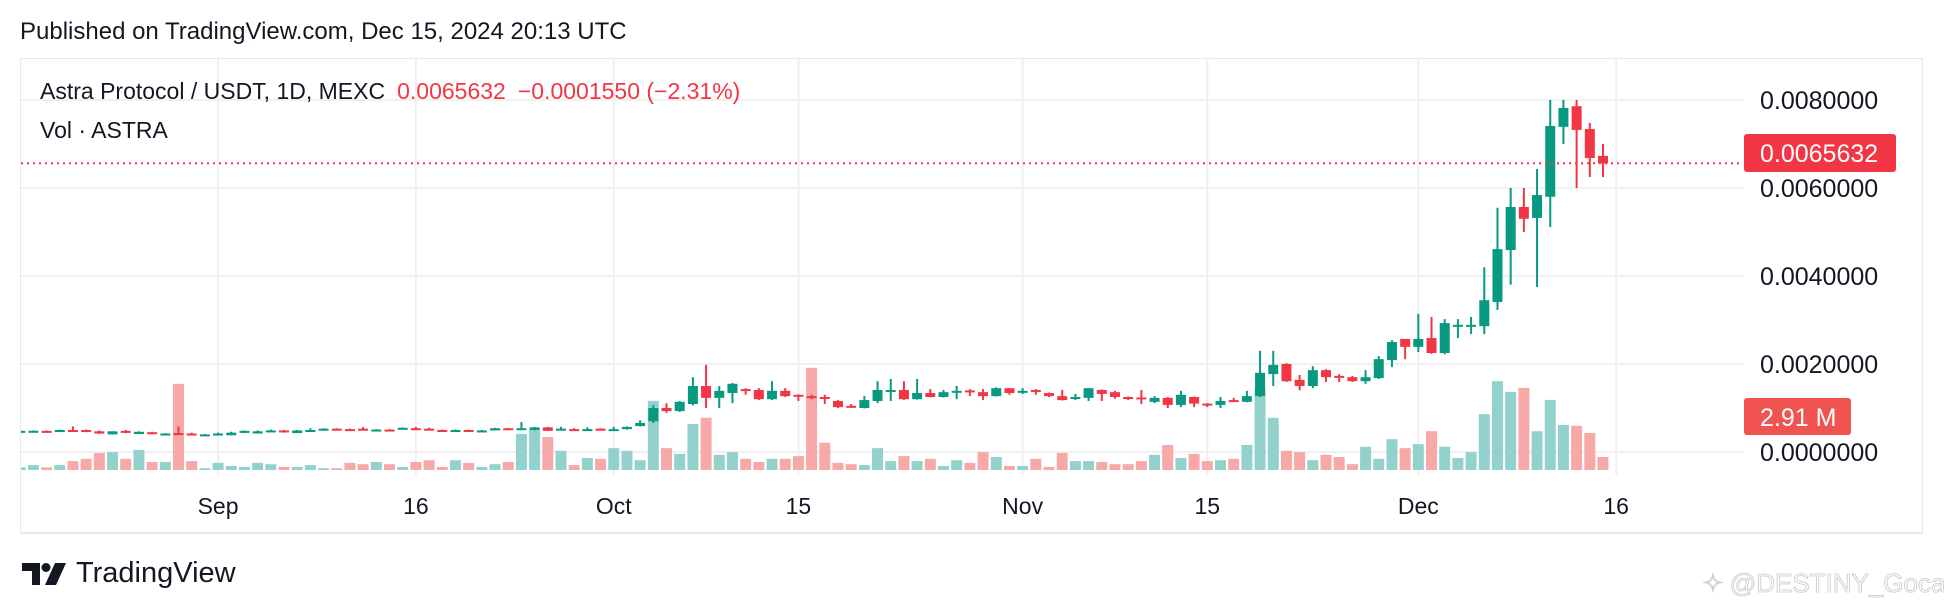 This screenshot has width=1944, height=610. Describe the element at coordinates (614, 506) in the screenshot. I see `time-tick-label: Oct` at that location.